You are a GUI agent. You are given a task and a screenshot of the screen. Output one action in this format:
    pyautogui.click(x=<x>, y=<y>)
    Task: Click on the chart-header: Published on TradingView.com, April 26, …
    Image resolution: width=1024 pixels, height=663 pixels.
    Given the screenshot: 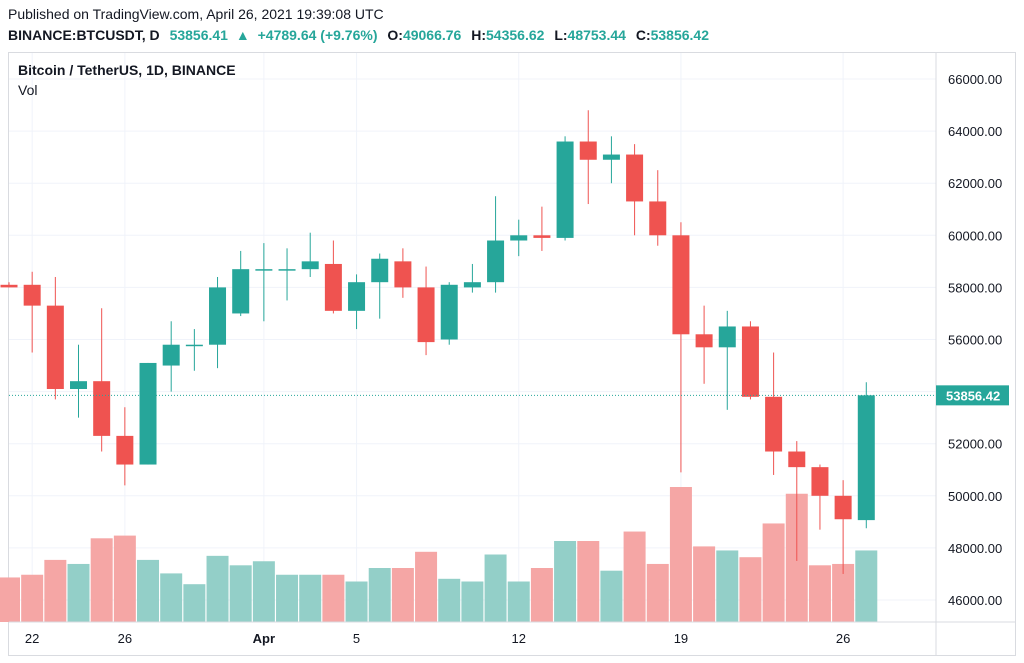 What is the action you would take?
    pyautogui.click(x=512, y=25)
    